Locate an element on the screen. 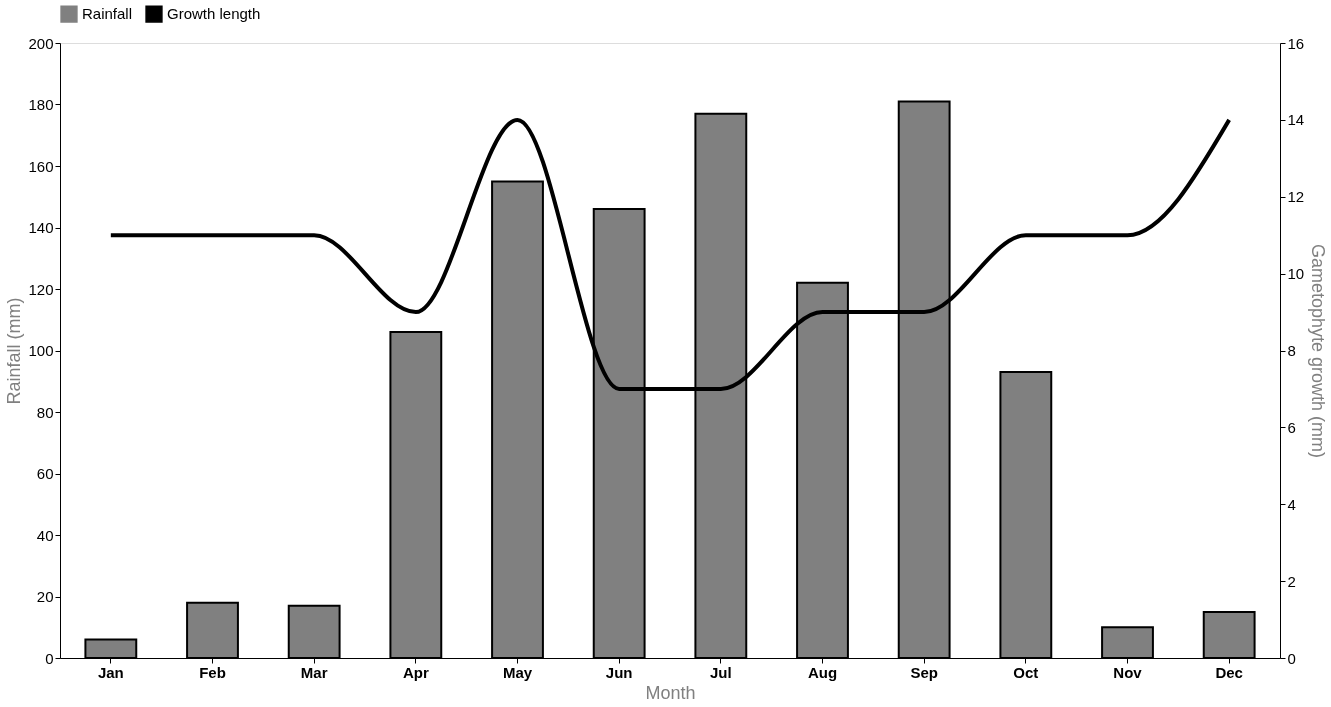 Image resolution: width=1331 pixels, height=707 pixels. legend-label: Growth length is located at coordinates (214, 14).